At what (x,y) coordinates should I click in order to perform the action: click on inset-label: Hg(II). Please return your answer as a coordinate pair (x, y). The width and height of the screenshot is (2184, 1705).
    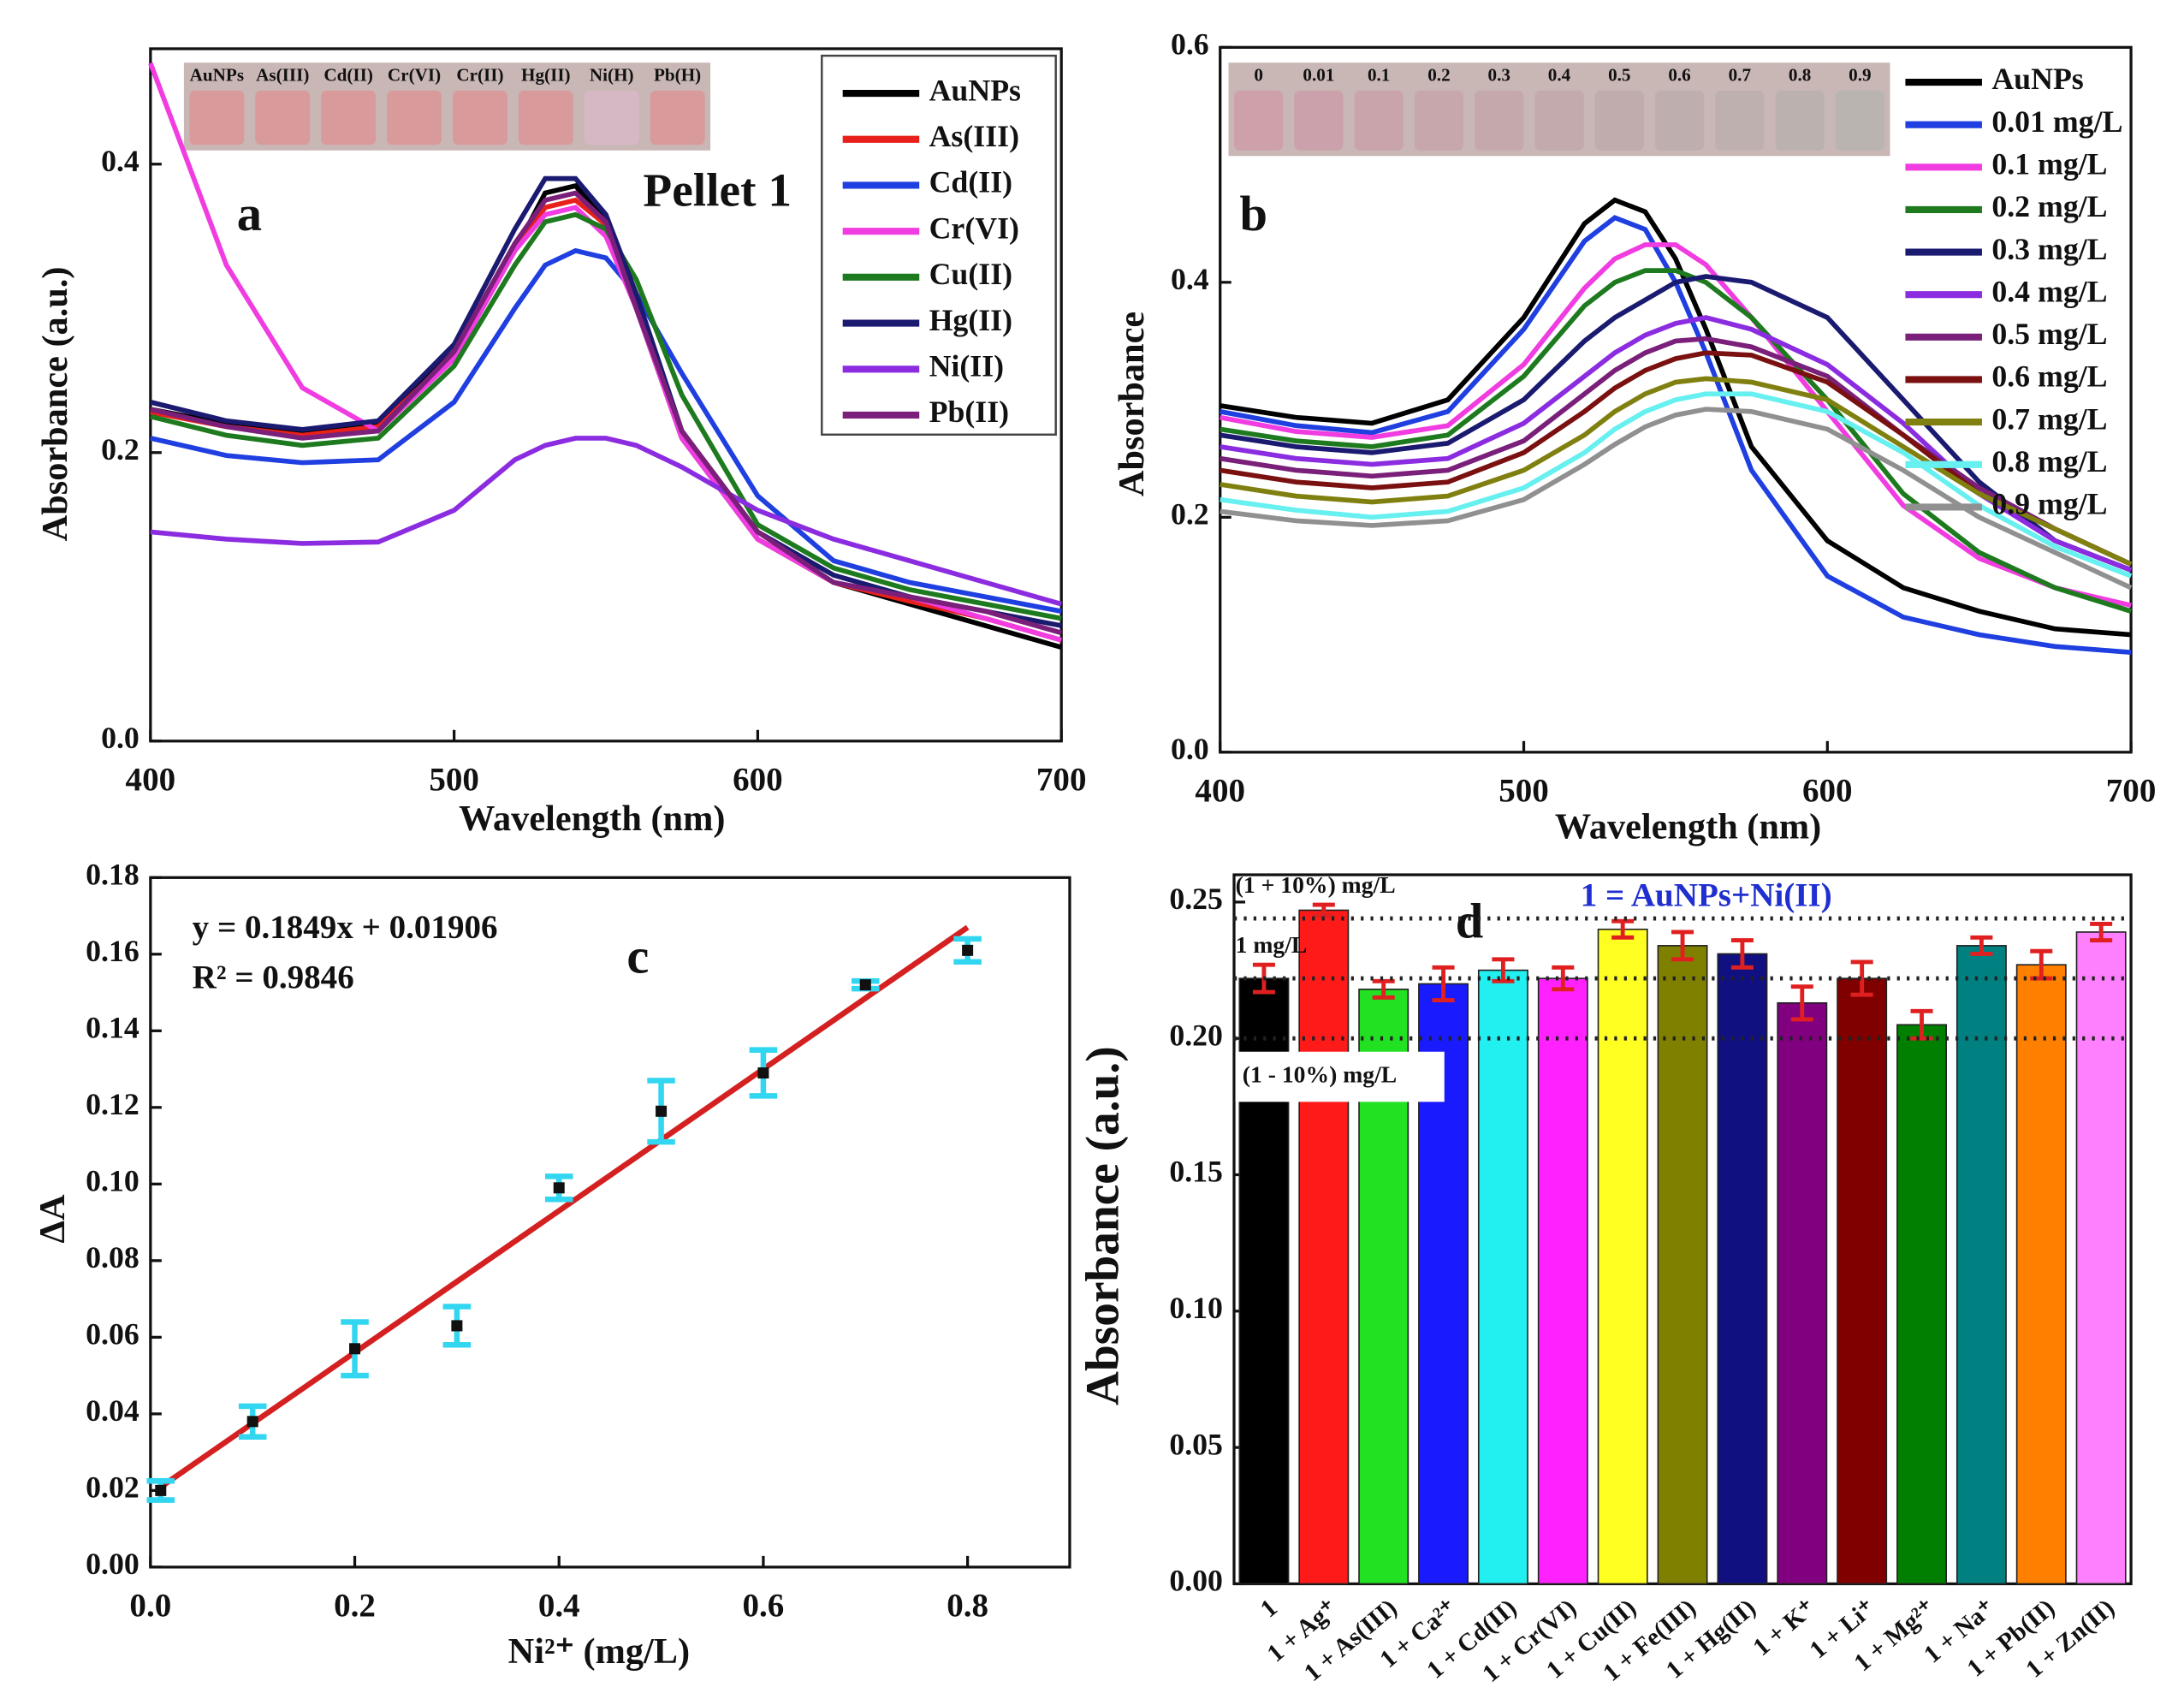
    Looking at the image, I should click on (546, 74).